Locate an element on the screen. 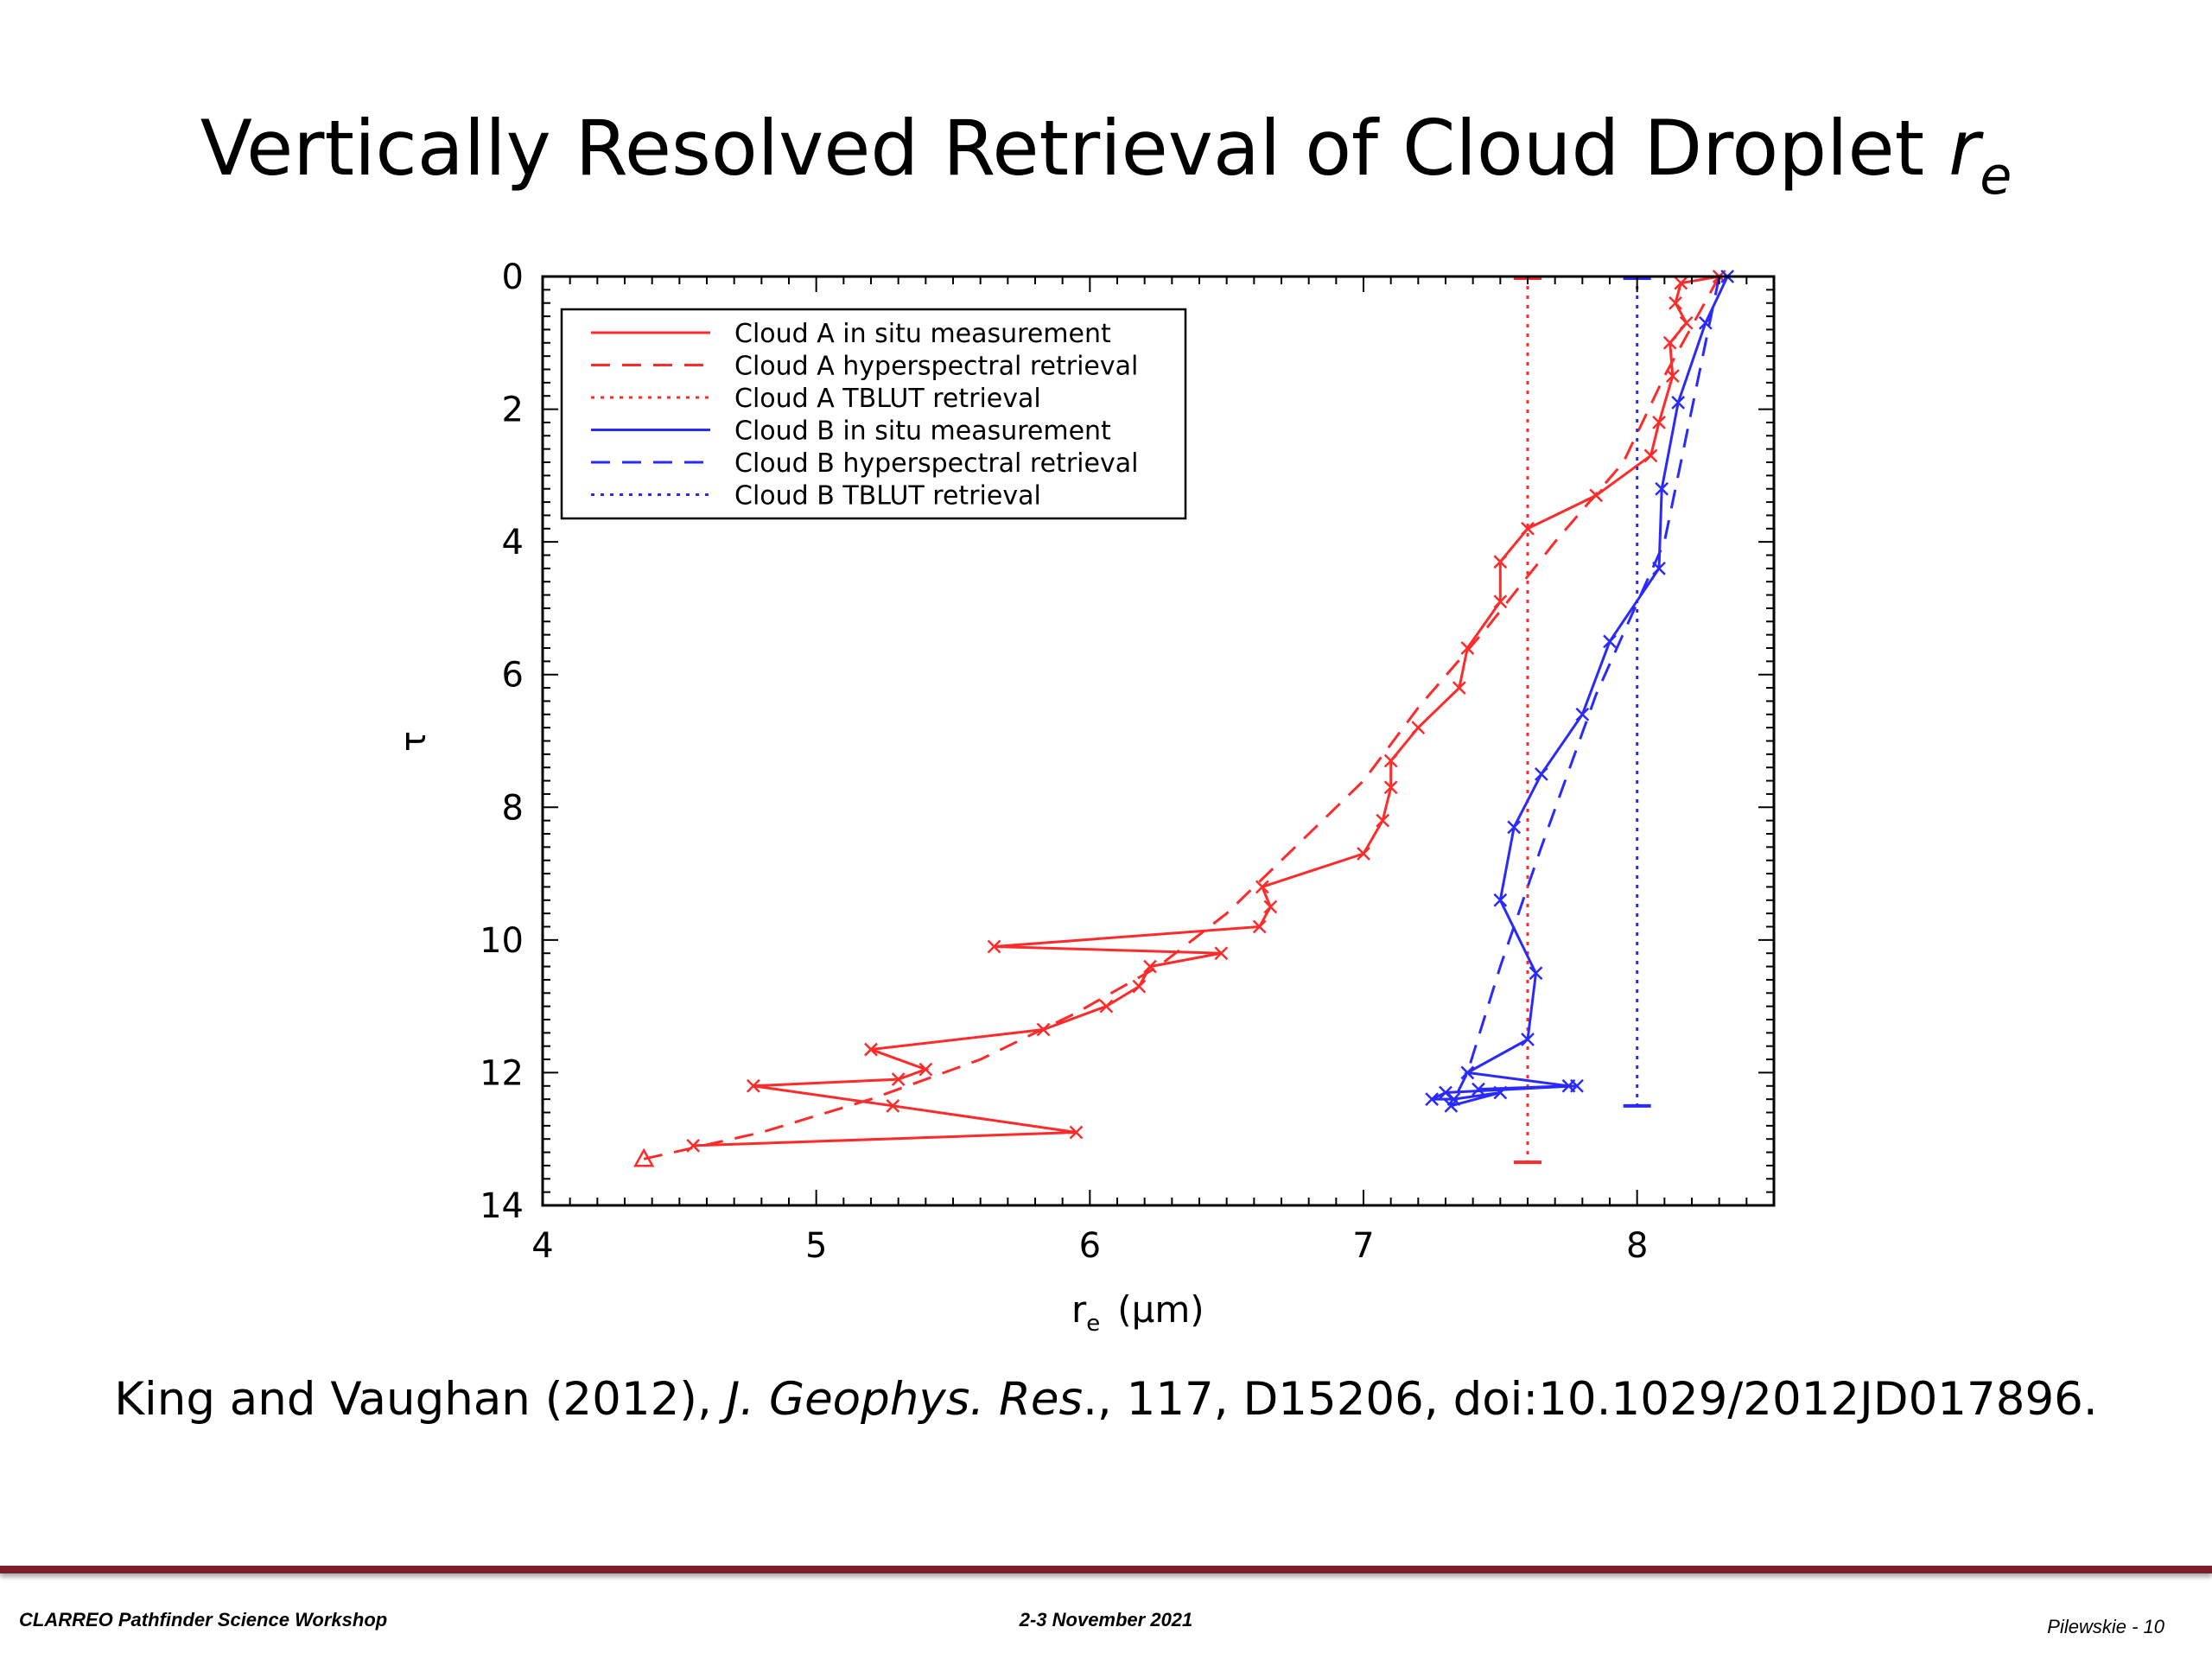 The height and width of the screenshot is (1659, 2212). x-tick-label: 6 is located at coordinates (1090, 1246).